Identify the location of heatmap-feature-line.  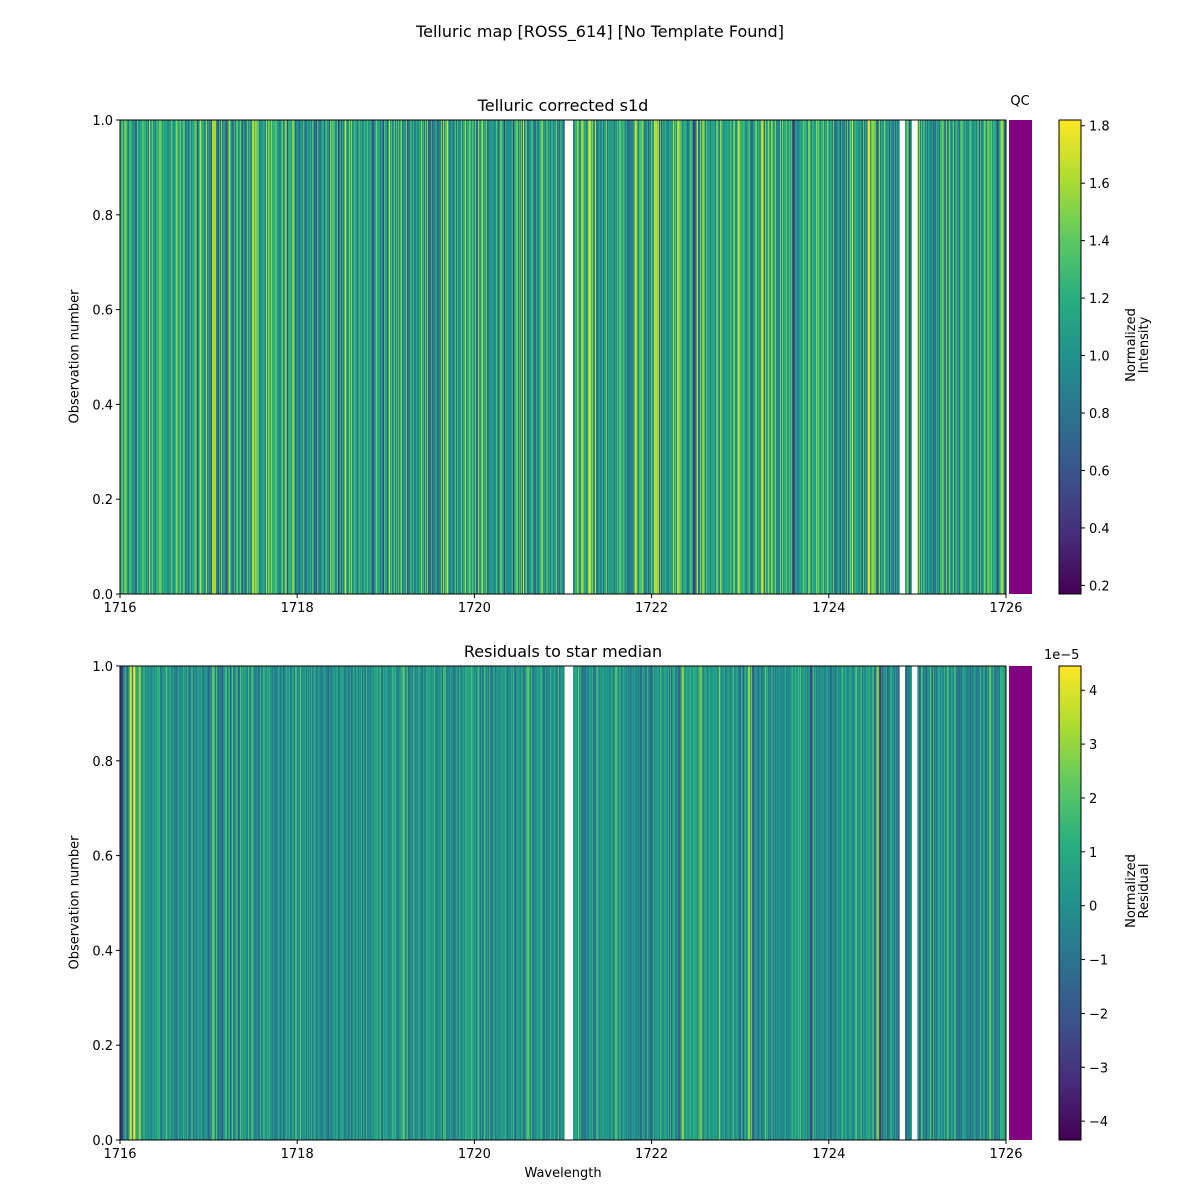
(749, 903).